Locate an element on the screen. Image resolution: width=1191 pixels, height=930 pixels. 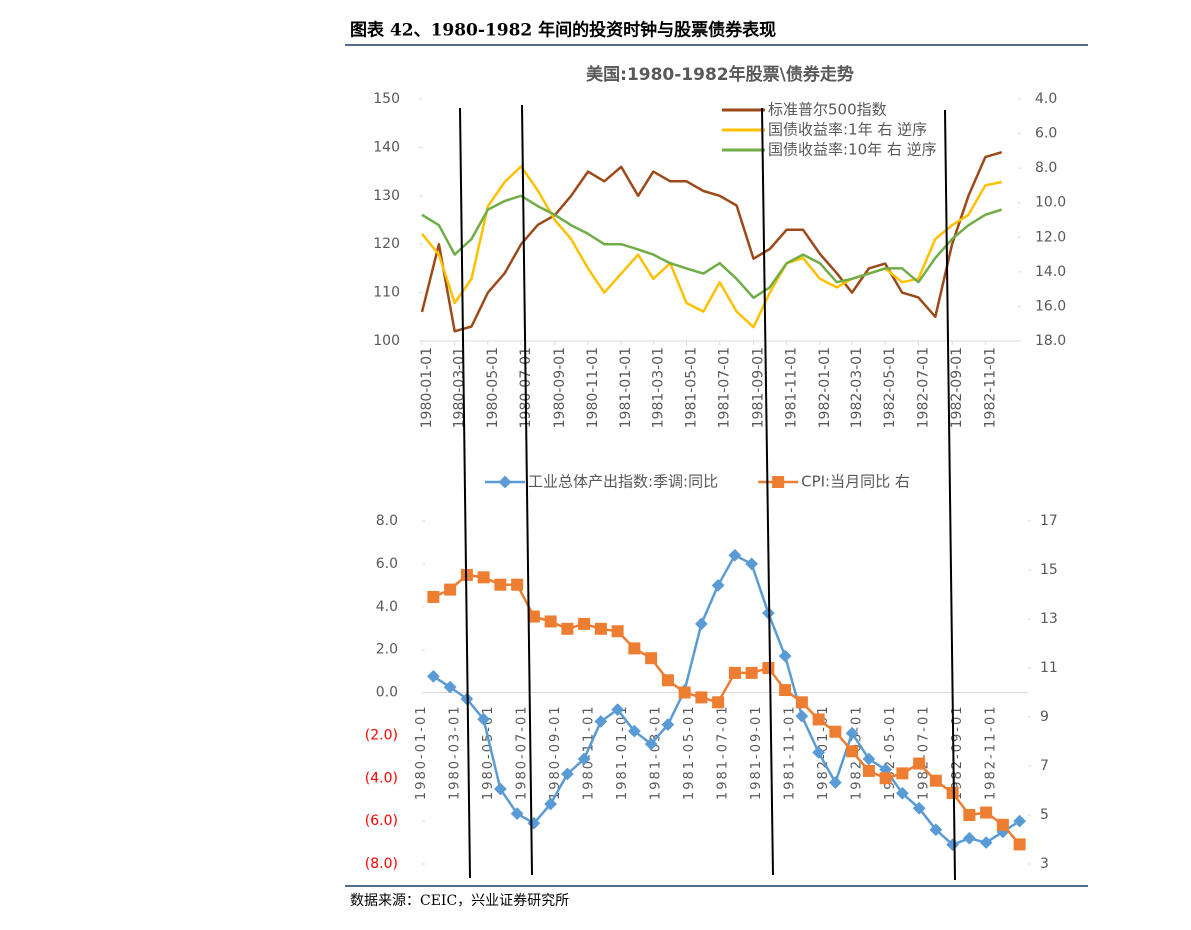
report-title: 图表 42、1980-1982 年间的投资时钟与股票债券表现 is located at coordinates (563, 30).